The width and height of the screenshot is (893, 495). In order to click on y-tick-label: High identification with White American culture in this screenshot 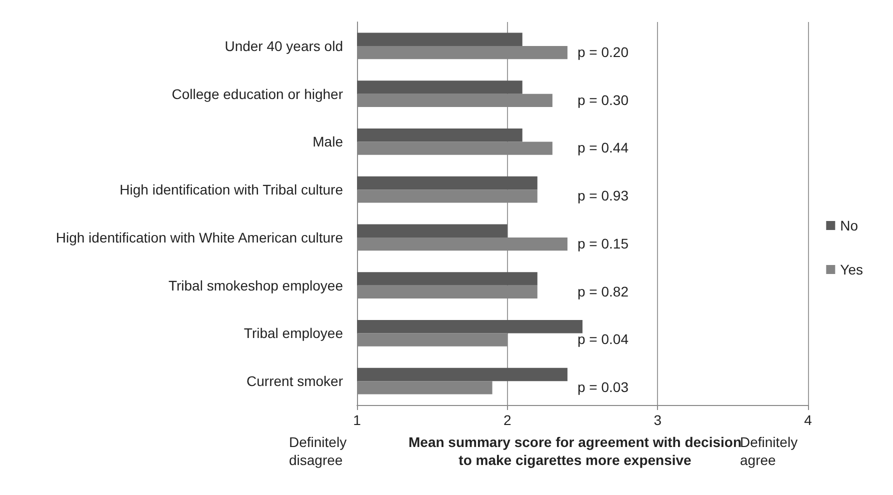, I will do `click(200, 237)`.